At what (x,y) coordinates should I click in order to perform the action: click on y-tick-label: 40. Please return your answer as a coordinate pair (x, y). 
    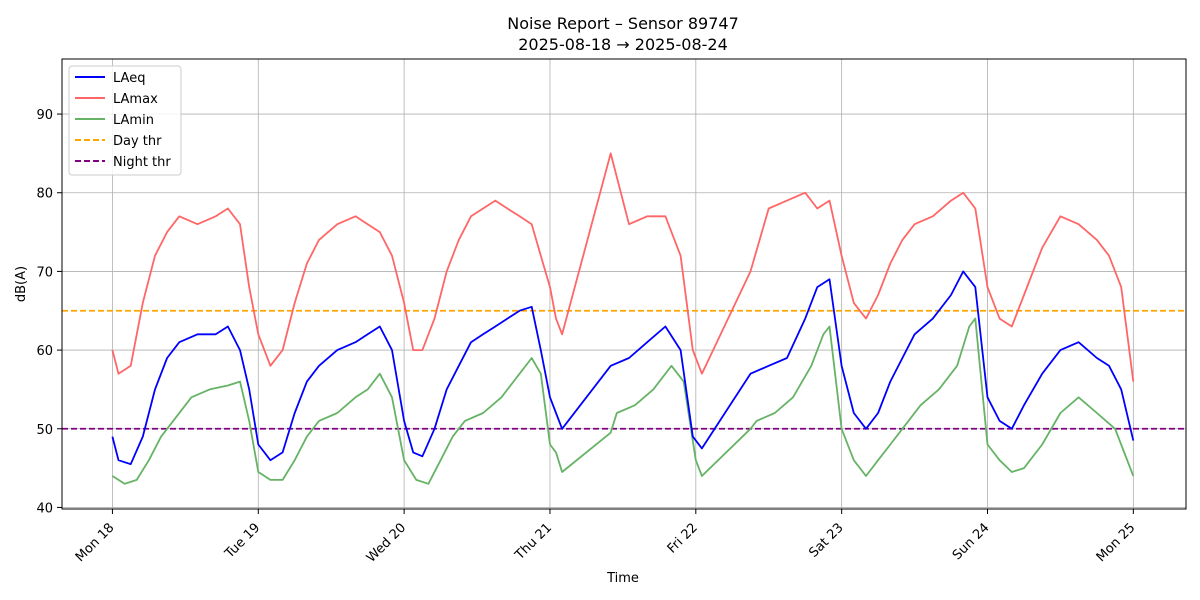
    Looking at the image, I should click on (44, 508).